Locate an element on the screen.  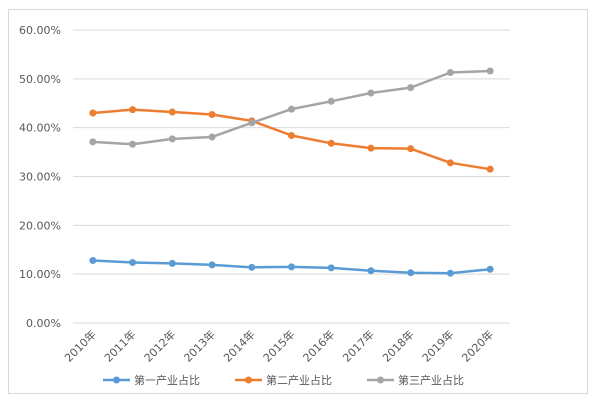
x-tick-label: 2013年 is located at coordinates (199, 345).